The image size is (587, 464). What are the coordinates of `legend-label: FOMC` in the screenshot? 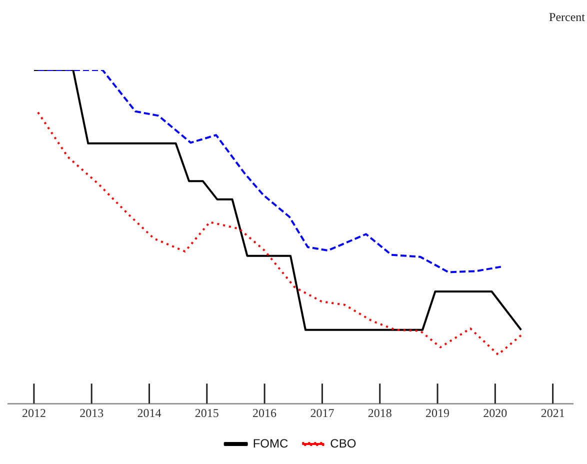 It's located at (270, 443).